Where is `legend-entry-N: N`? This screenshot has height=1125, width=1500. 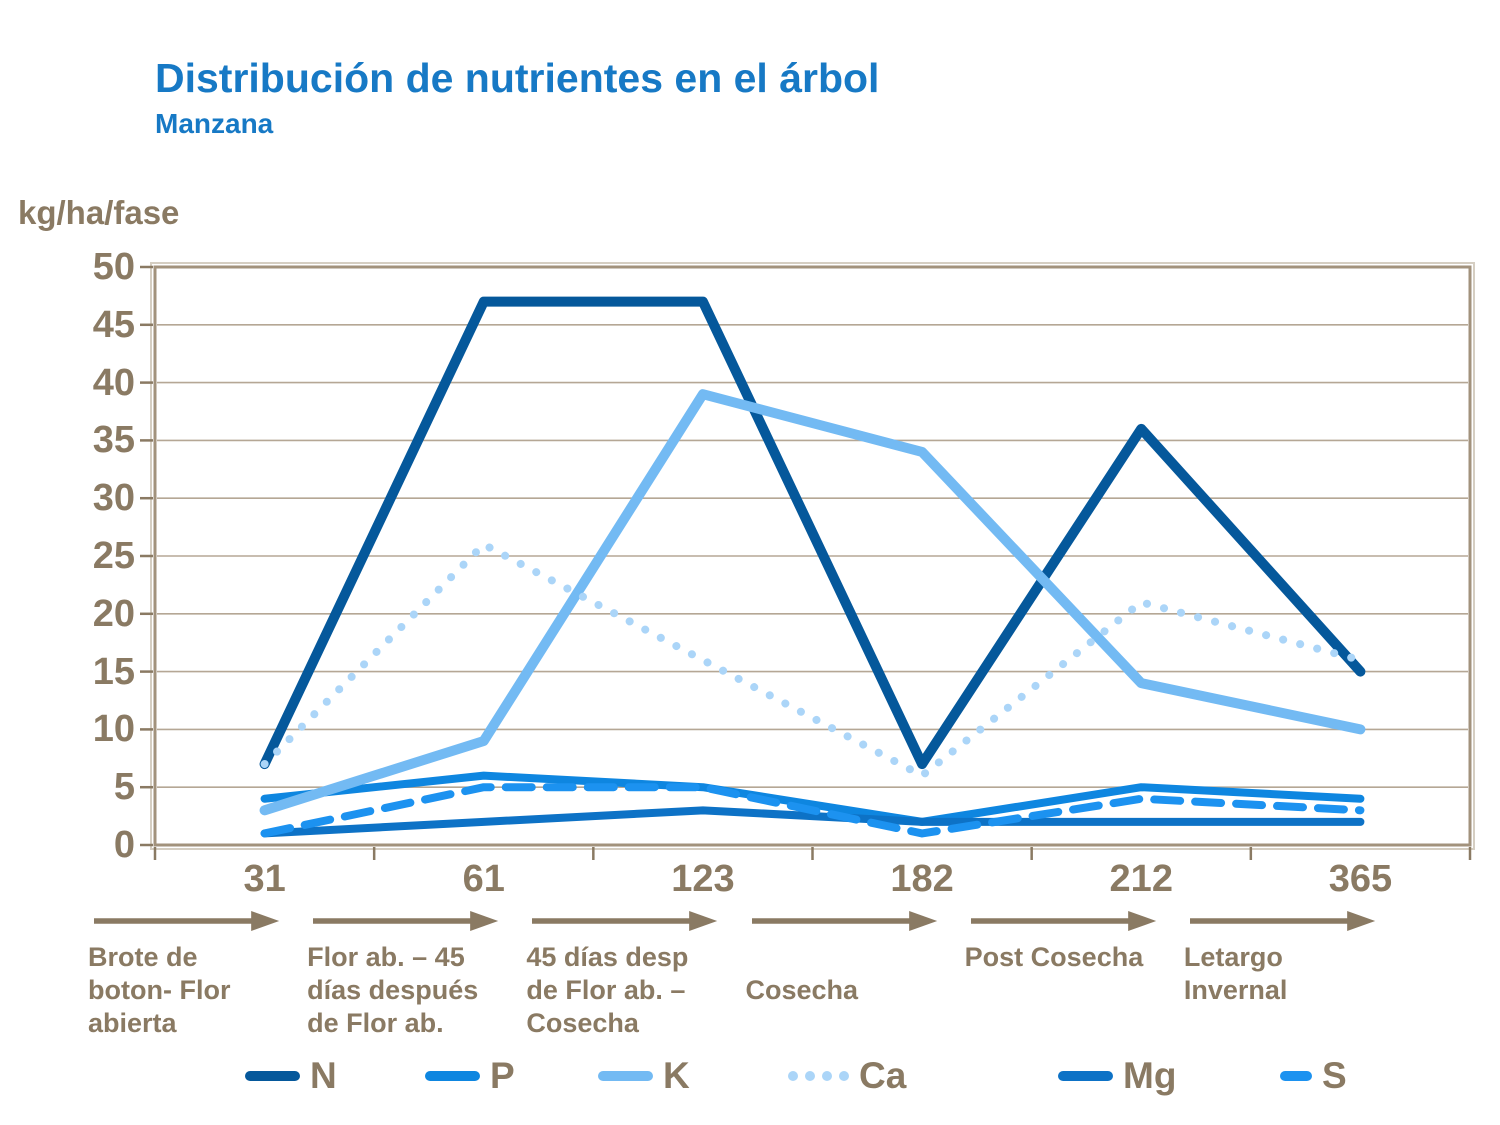 legend-entry-N: N is located at coordinates (291, 1076).